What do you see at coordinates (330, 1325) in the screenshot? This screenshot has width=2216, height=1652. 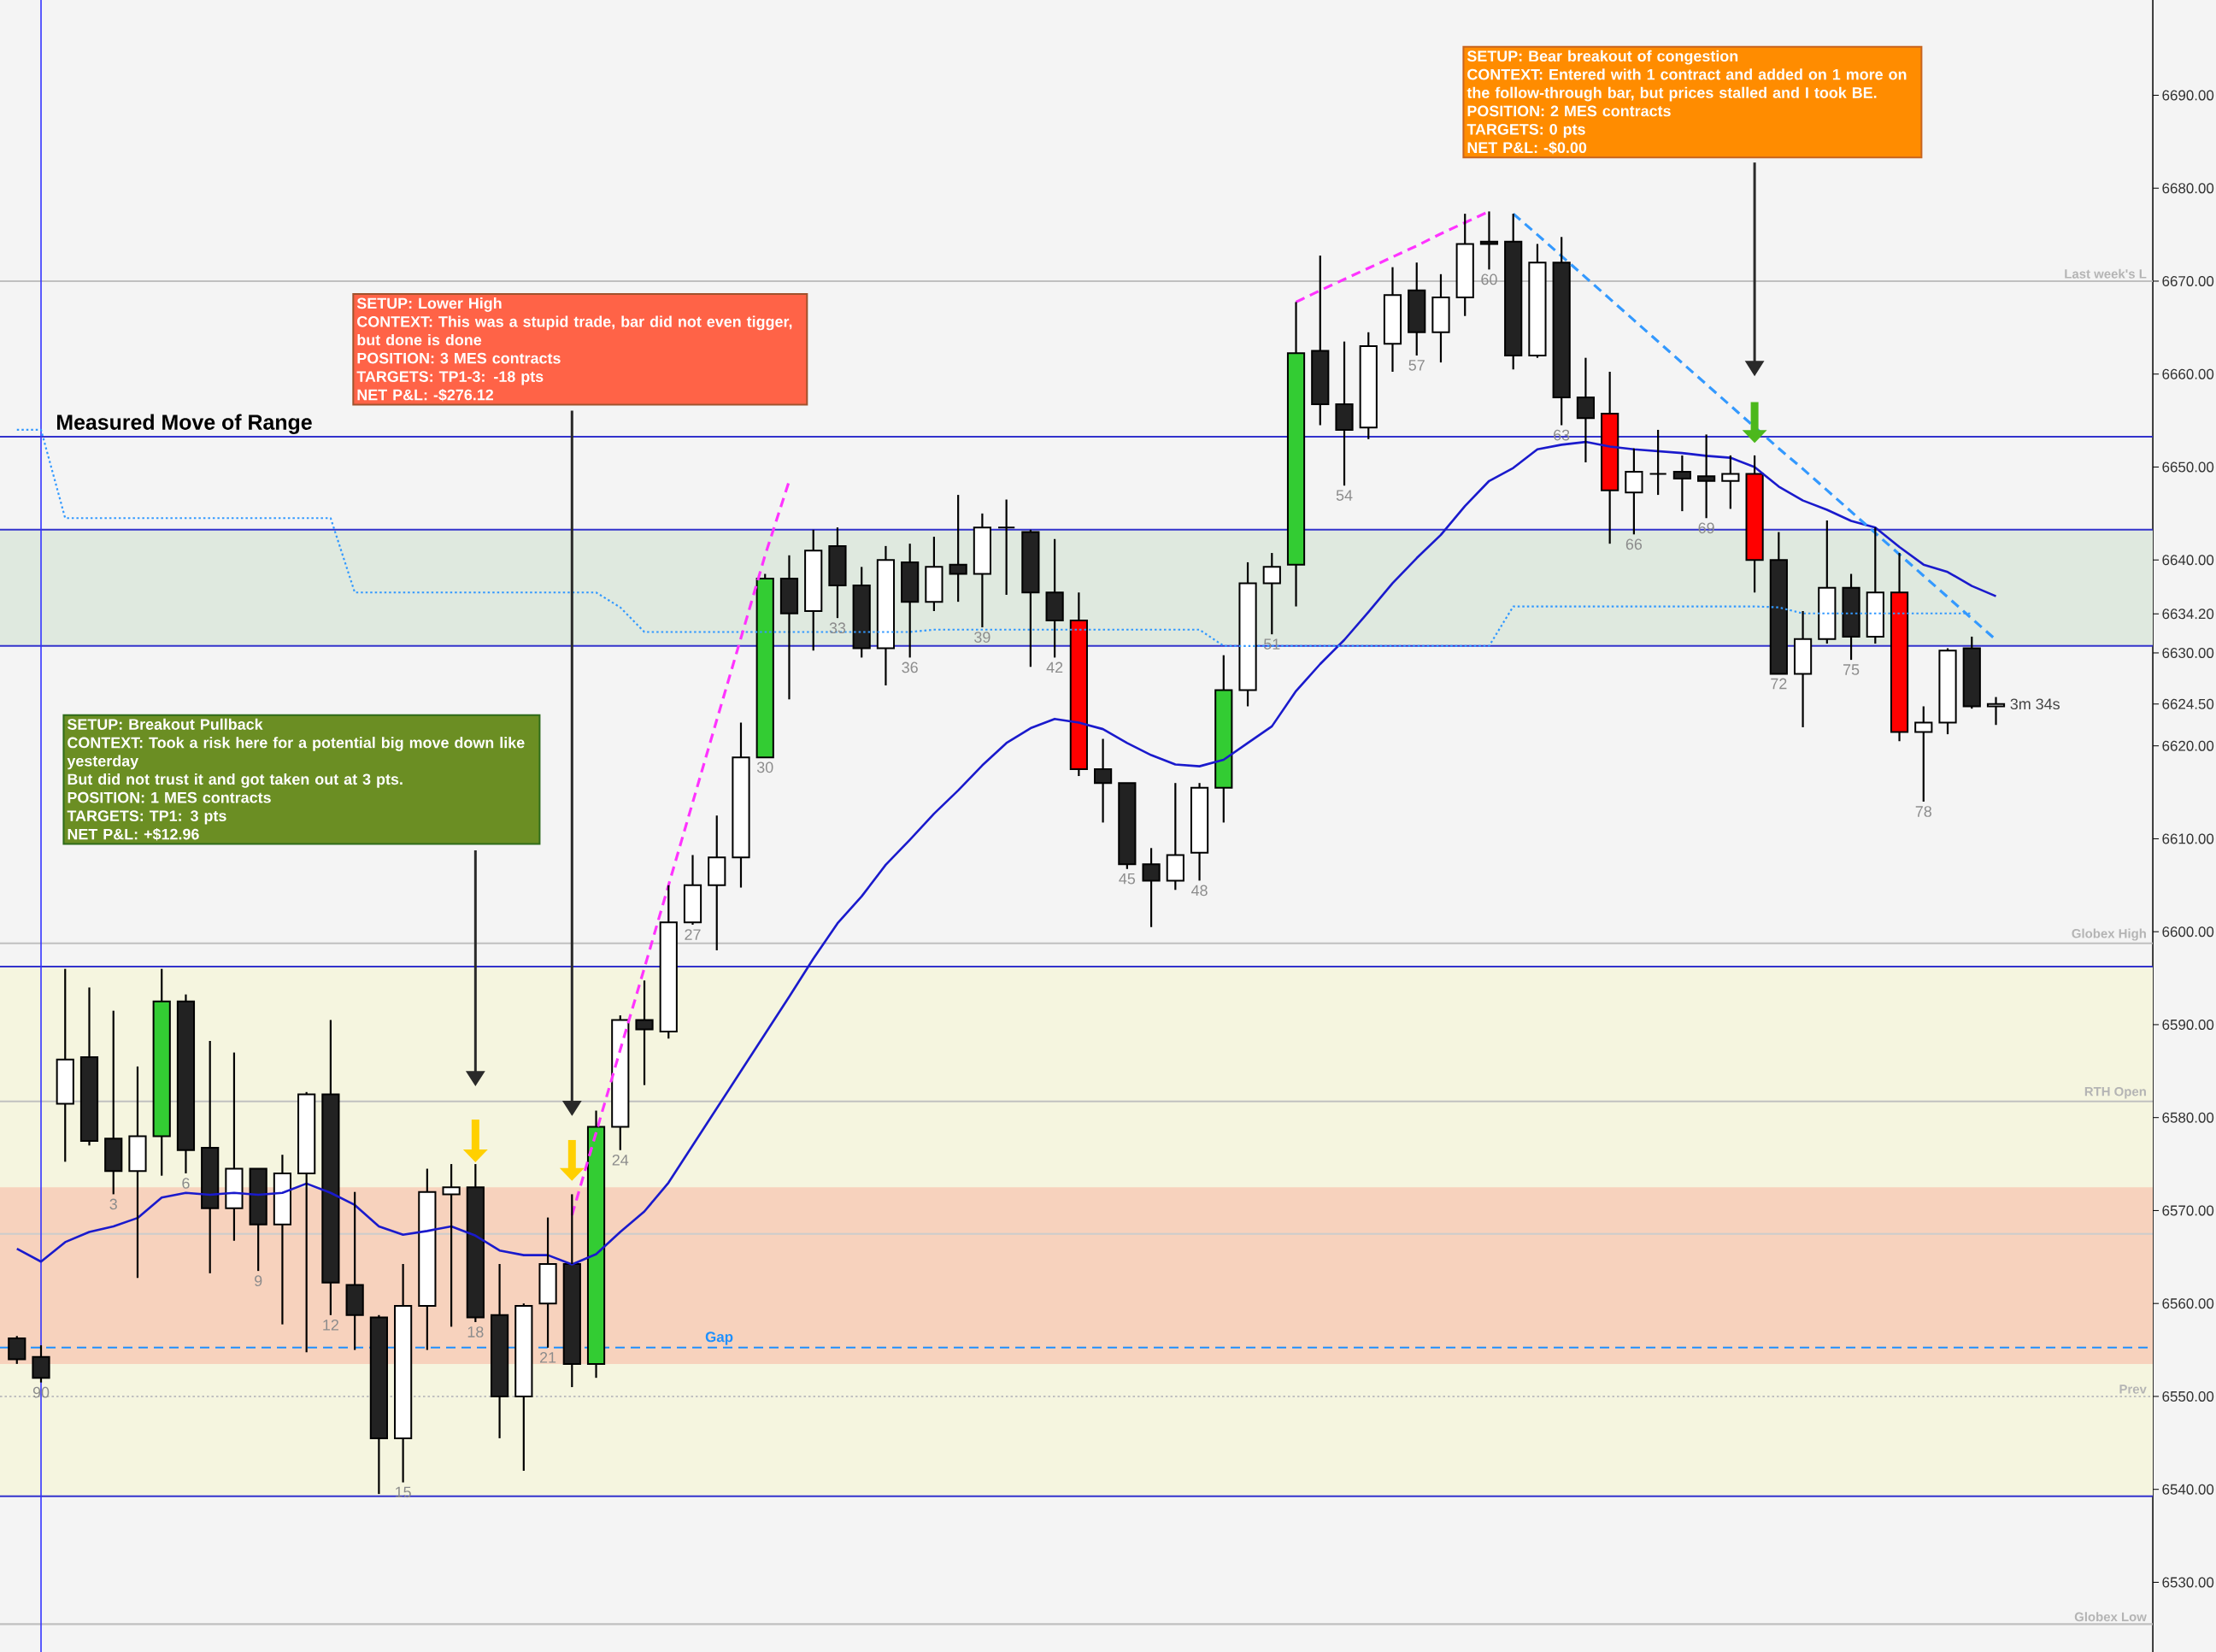 I see `x-tick-label: 12` at bounding box center [330, 1325].